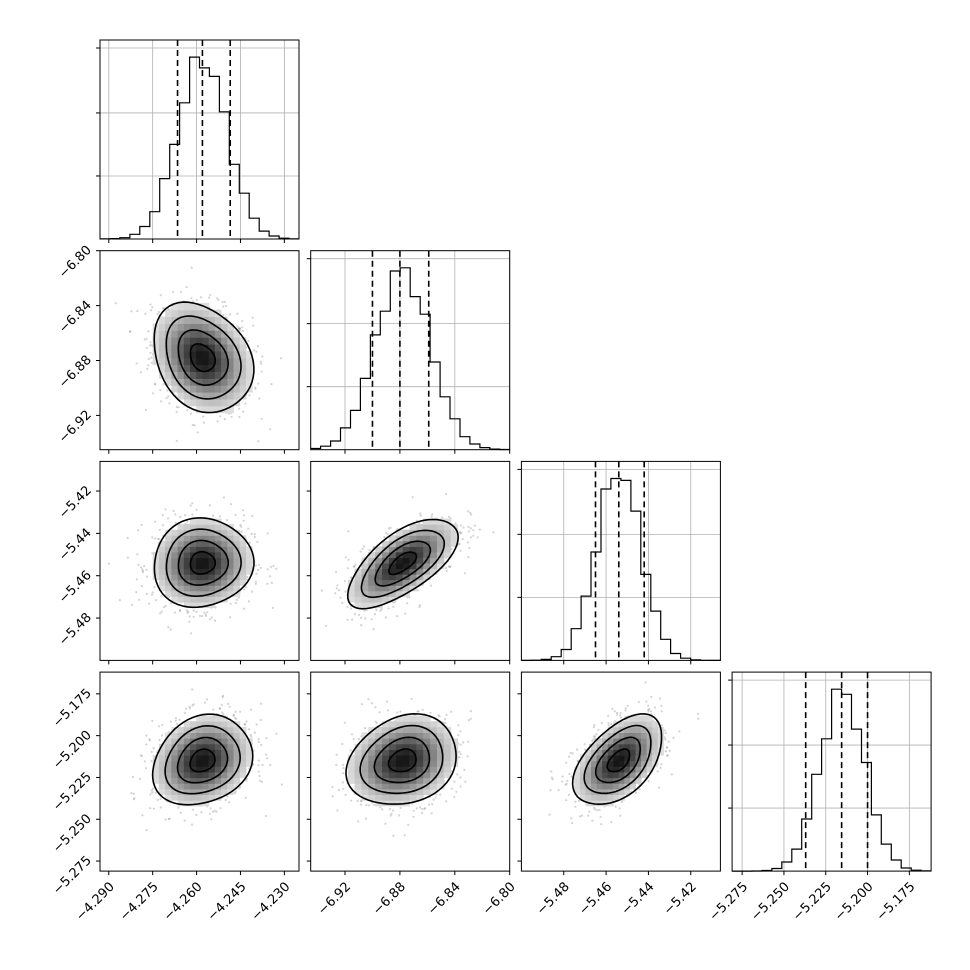 This screenshot has width=970, height=970. Describe the element at coordinates (621, 569) in the screenshot. I see `histogram-step` at that location.